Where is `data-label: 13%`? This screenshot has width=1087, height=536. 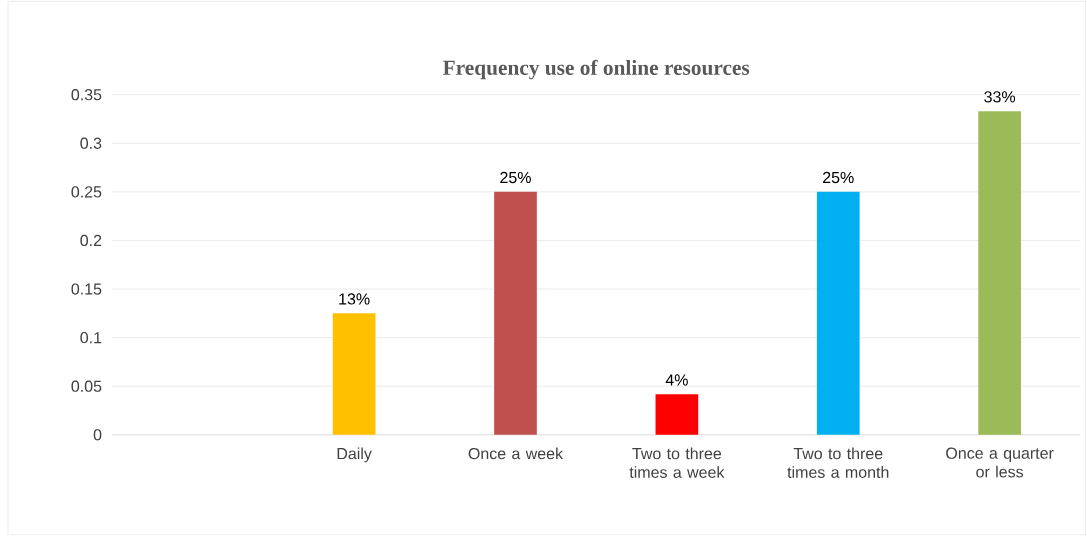
data-label: 13% is located at coordinates (354, 299).